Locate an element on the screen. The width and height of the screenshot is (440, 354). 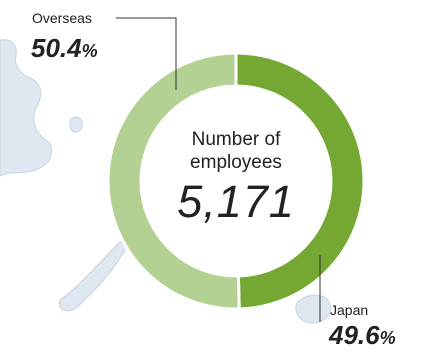
japan-percent-unit: % is located at coordinates (387, 338).